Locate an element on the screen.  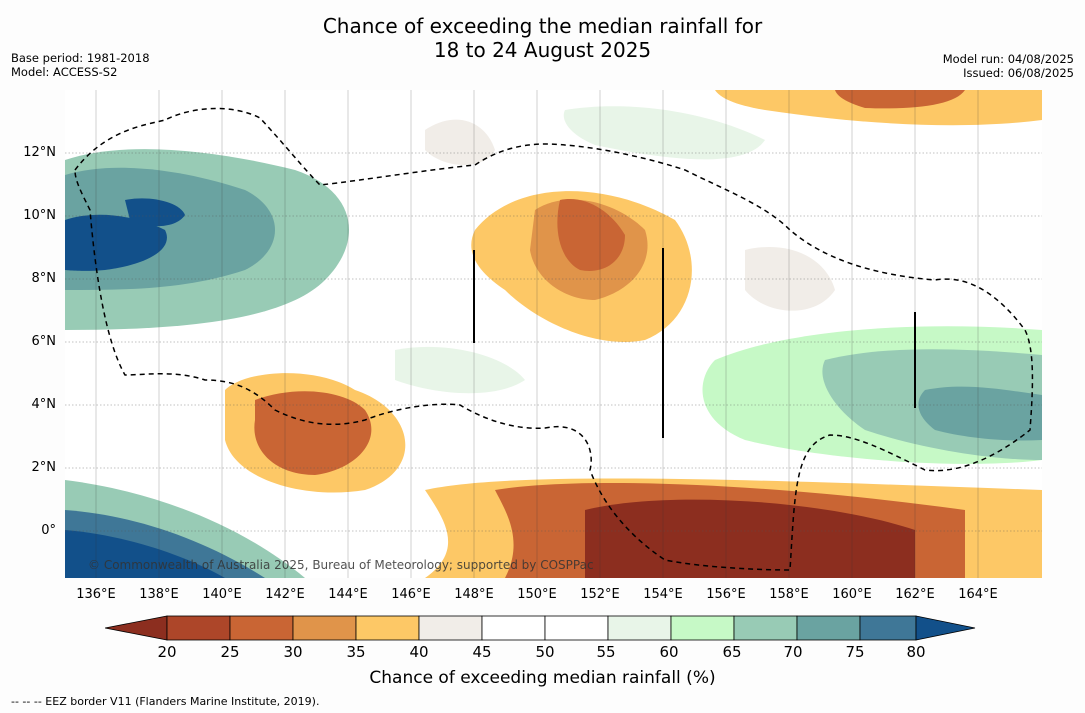
lat-label-10n: 10°N is located at coordinates (39, 215).